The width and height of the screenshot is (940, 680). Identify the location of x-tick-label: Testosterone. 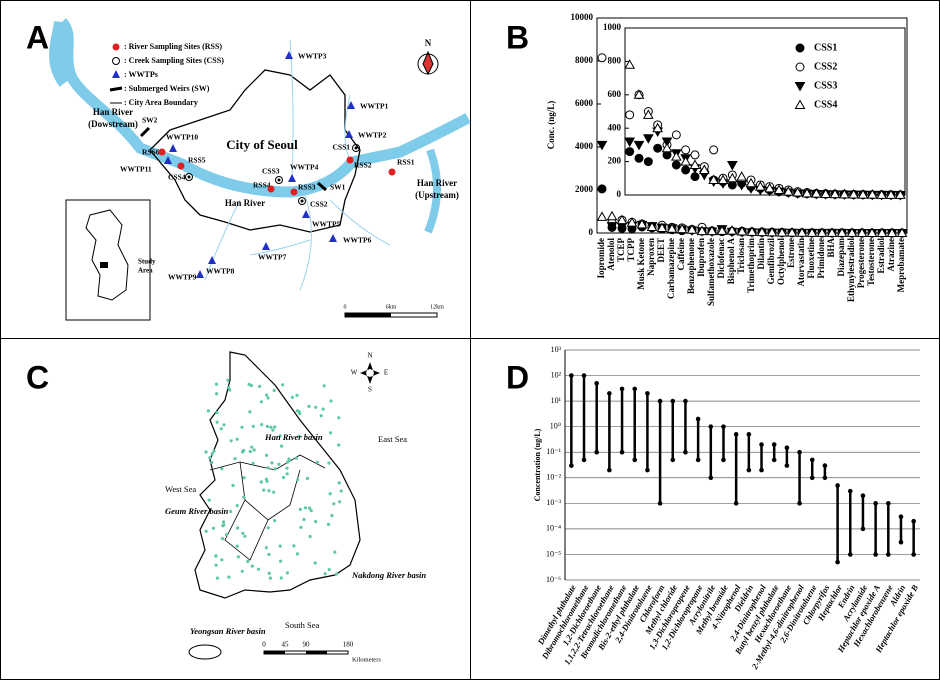
(871, 262).